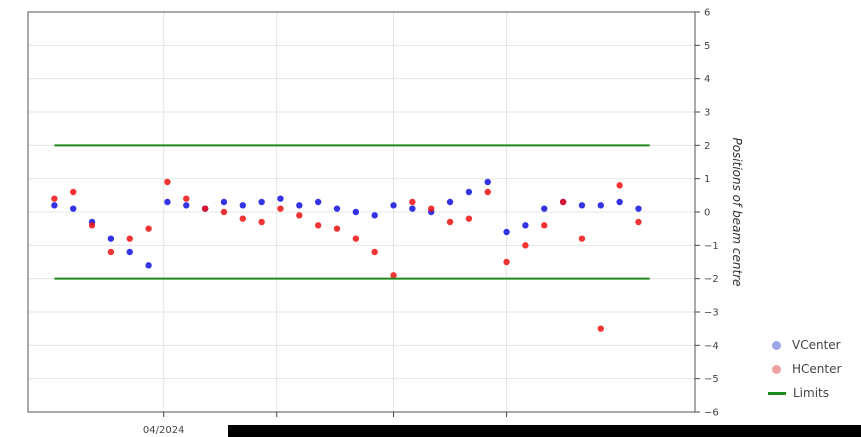 The width and height of the screenshot is (861, 437). I want to click on y-axis: −6 −5 −4 −3 −2 −1 0 1 2 3 4 5 6, so click(707, 213).